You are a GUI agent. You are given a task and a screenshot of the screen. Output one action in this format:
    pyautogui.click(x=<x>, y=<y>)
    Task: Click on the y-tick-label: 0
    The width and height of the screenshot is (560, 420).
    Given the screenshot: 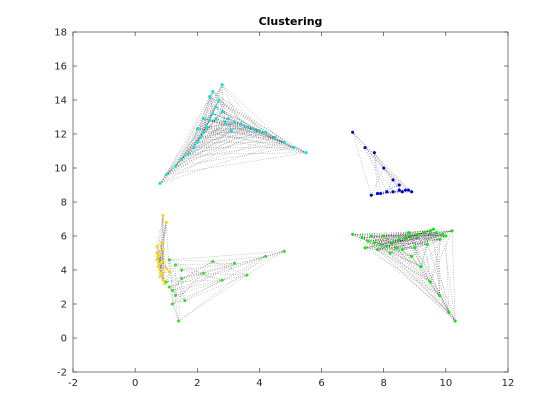 What is the action you would take?
    pyautogui.click(x=64, y=339)
    